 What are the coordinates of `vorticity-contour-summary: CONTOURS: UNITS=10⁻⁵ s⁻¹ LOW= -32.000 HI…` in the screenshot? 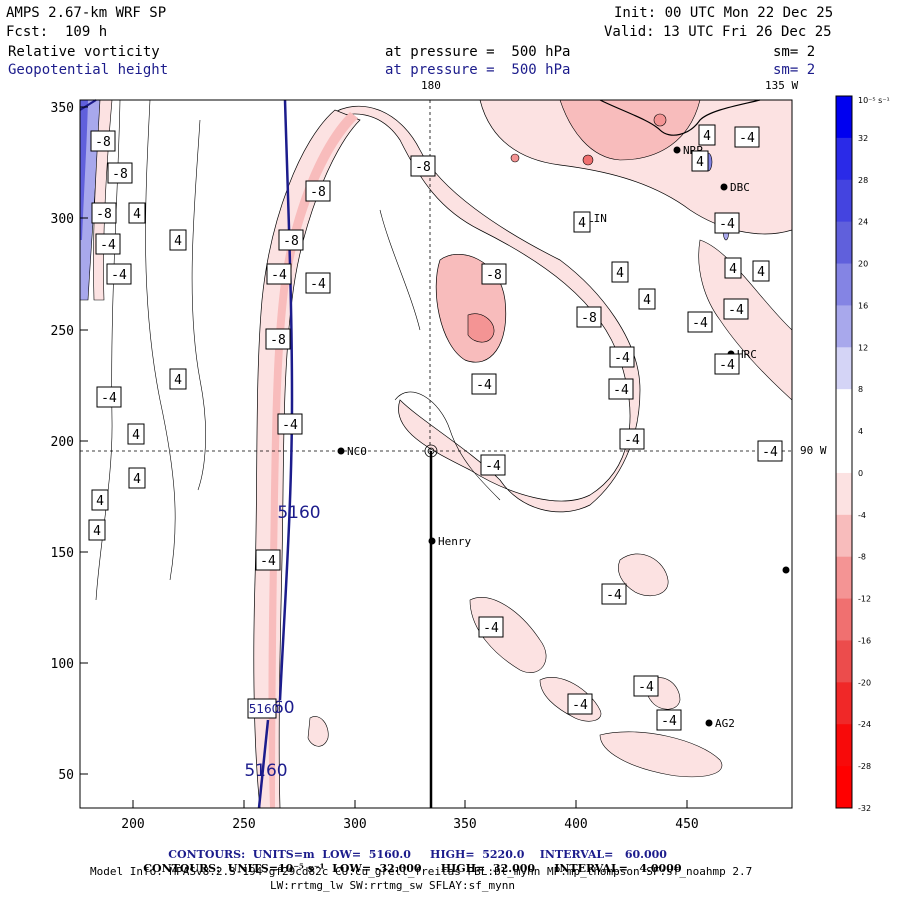 It's located at (412, 868).